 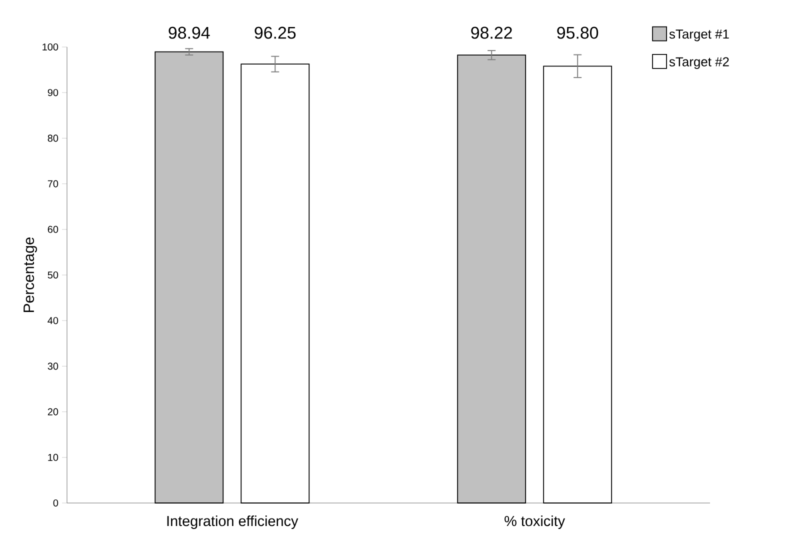 What do you see at coordinates (53, 275) in the screenshot?
I see `y-tick-label: 50` at bounding box center [53, 275].